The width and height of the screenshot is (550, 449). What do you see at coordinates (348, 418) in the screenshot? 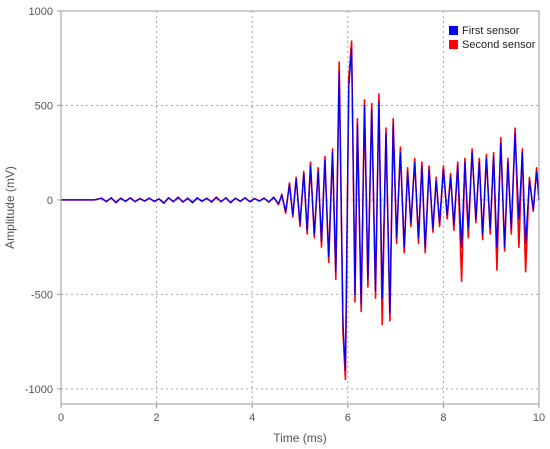
I see `x-tick-label: 6` at bounding box center [348, 418].